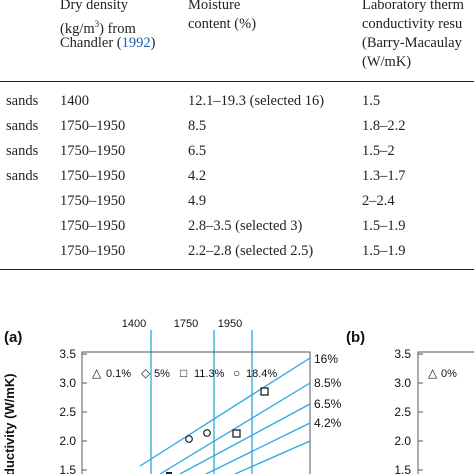 The image size is (474, 474). I want to click on table-header-rule, so click(237, 82).